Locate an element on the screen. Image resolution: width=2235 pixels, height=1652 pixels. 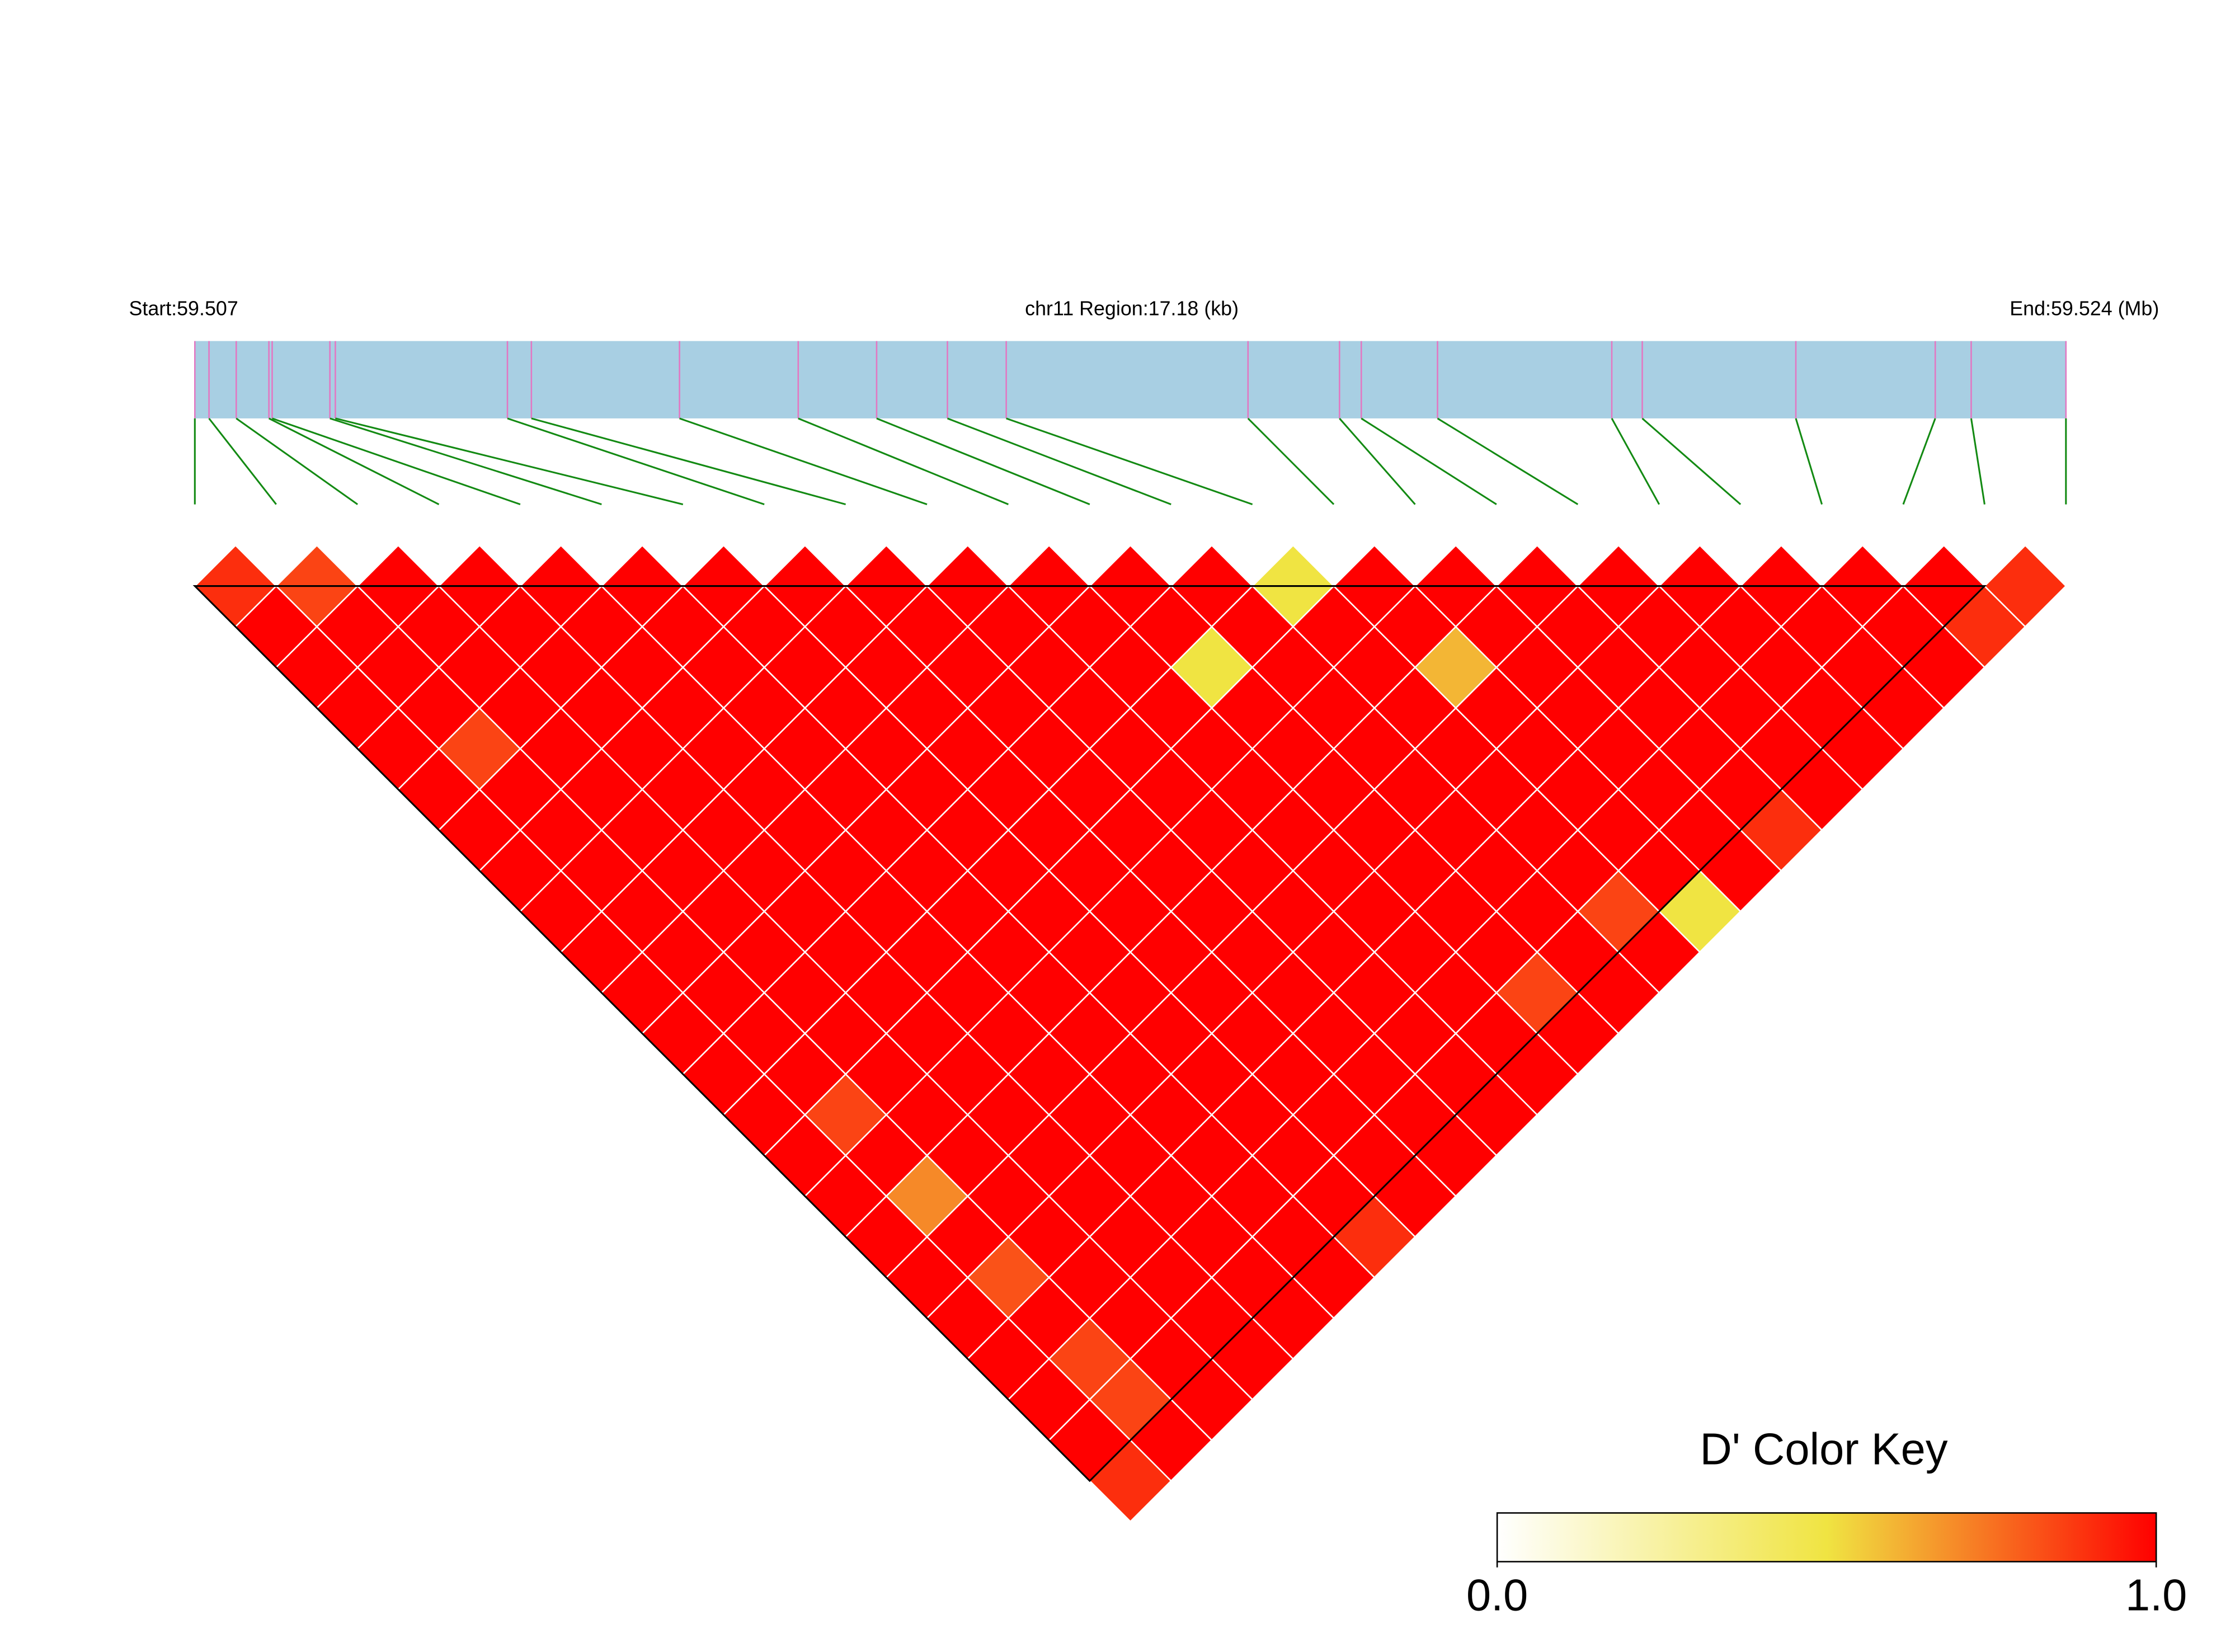
end-label: End:59.524 (Mb) is located at coordinates (2084, 309).